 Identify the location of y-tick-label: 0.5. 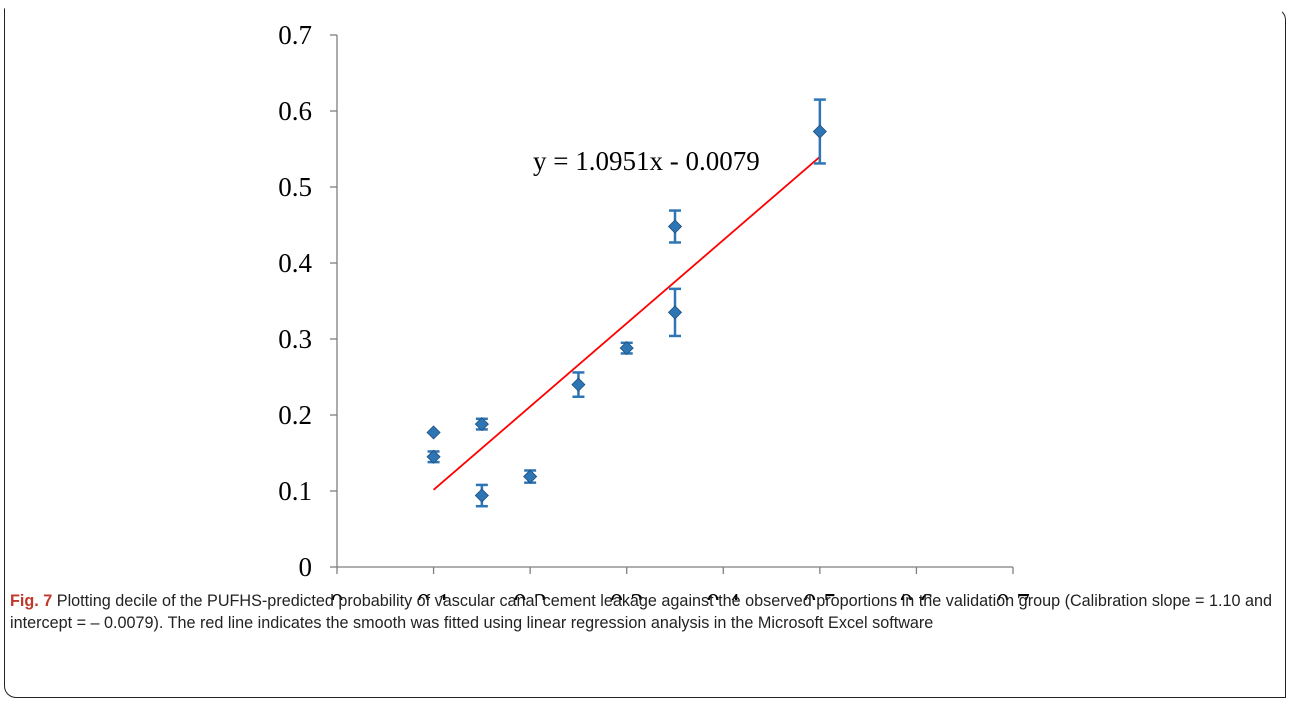
(295, 187).